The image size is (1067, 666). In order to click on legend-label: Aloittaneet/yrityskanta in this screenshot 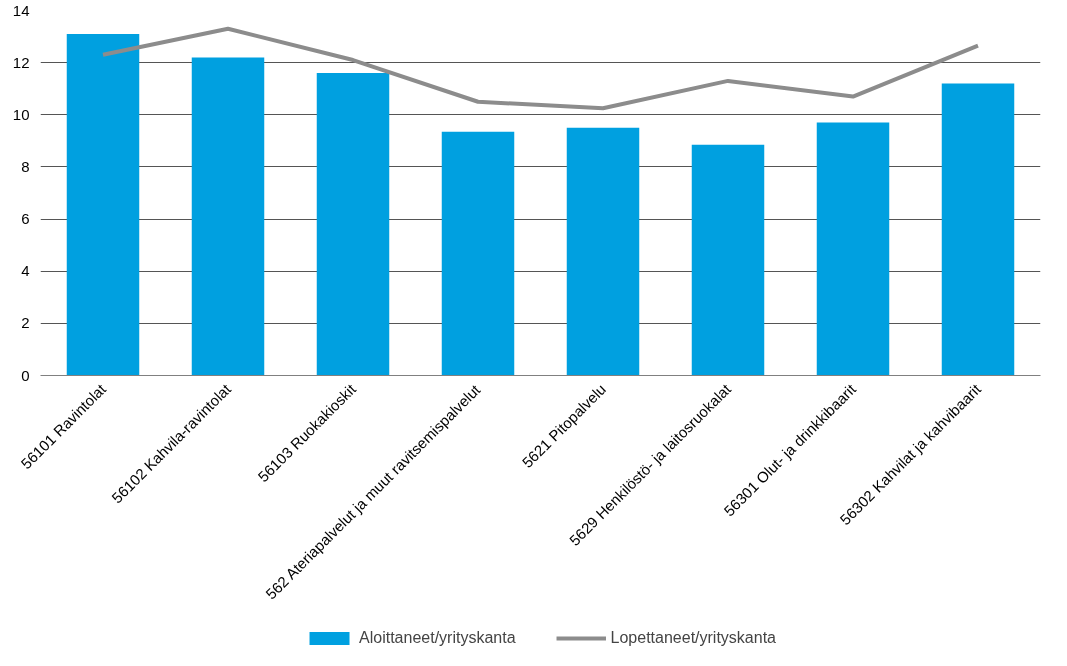, I will do `click(437, 637)`.